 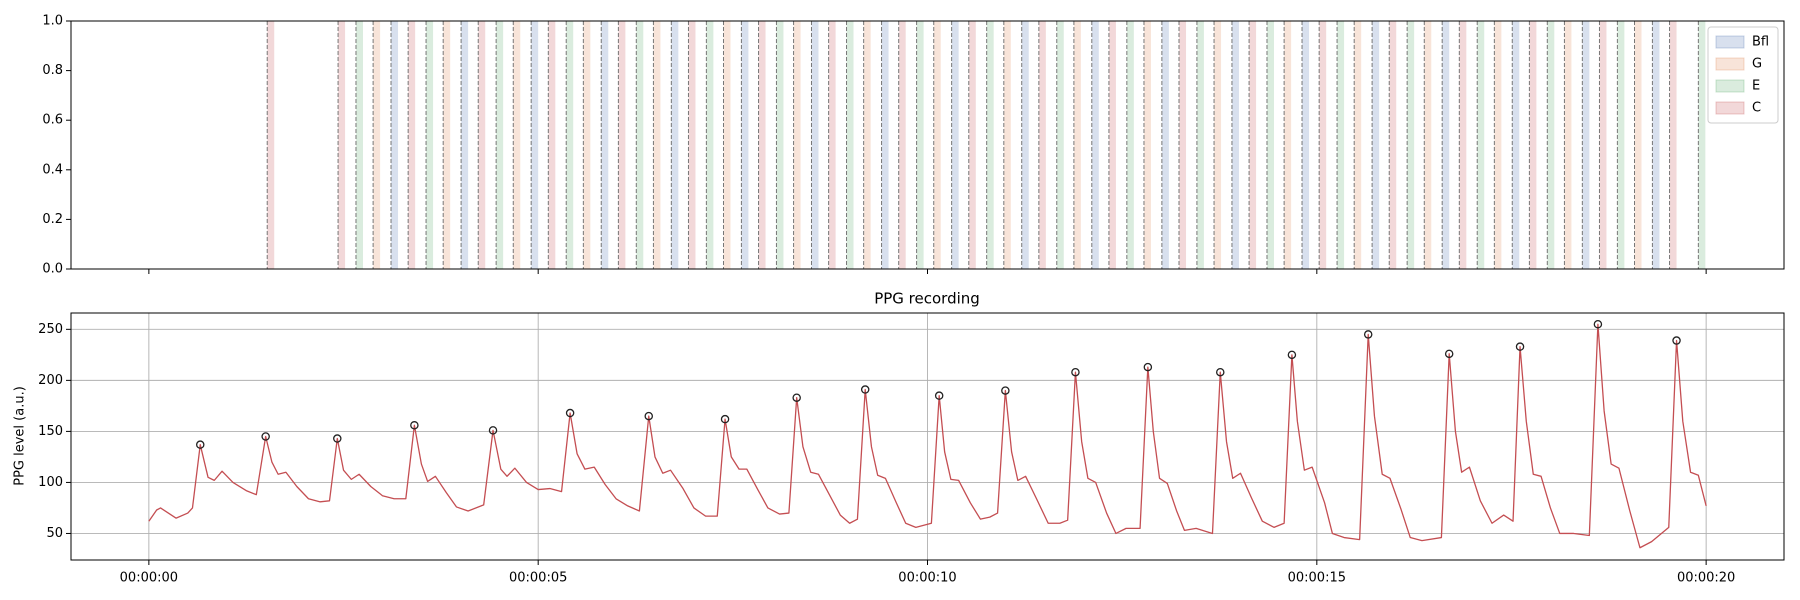 What do you see at coordinates (52, 120) in the screenshot?
I see `y-tick-label: 0.6` at bounding box center [52, 120].